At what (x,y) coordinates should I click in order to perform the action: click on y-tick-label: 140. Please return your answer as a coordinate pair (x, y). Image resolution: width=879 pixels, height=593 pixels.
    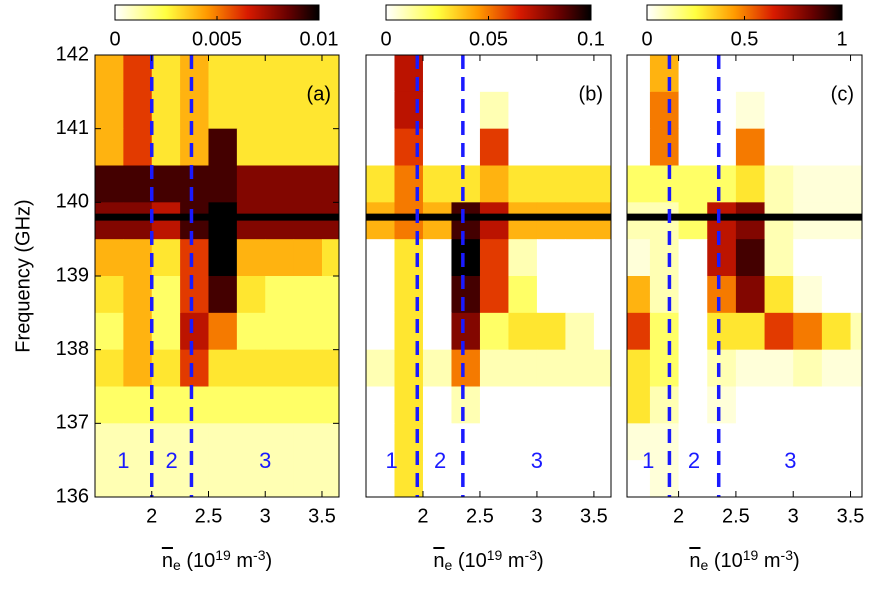
    Looking at the image, I should click on (72, 202).